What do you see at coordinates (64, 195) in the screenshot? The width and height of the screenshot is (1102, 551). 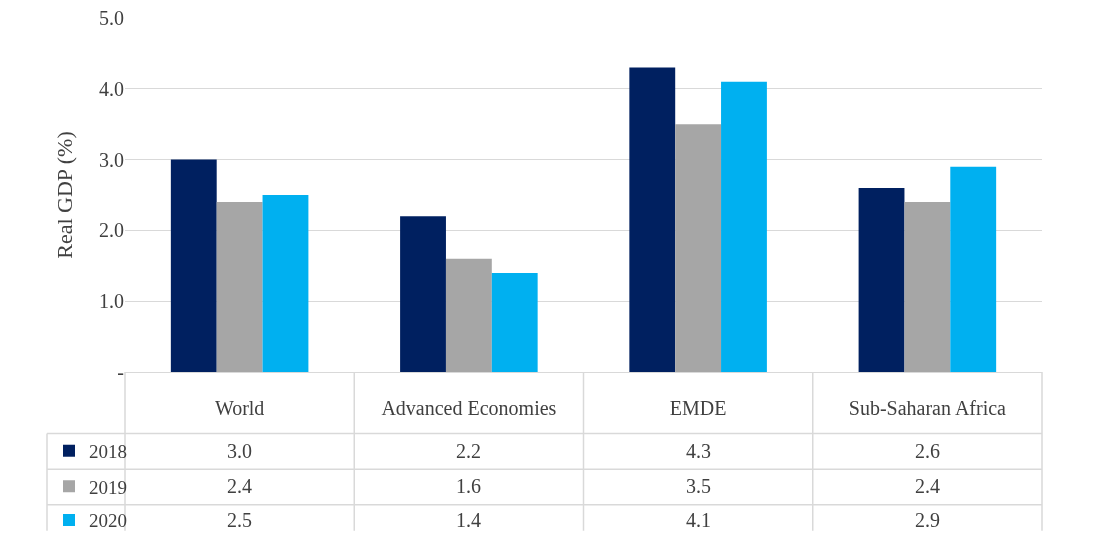 I see `y-axis-title: Real GDP (%)` at bounding box center [64, 195].